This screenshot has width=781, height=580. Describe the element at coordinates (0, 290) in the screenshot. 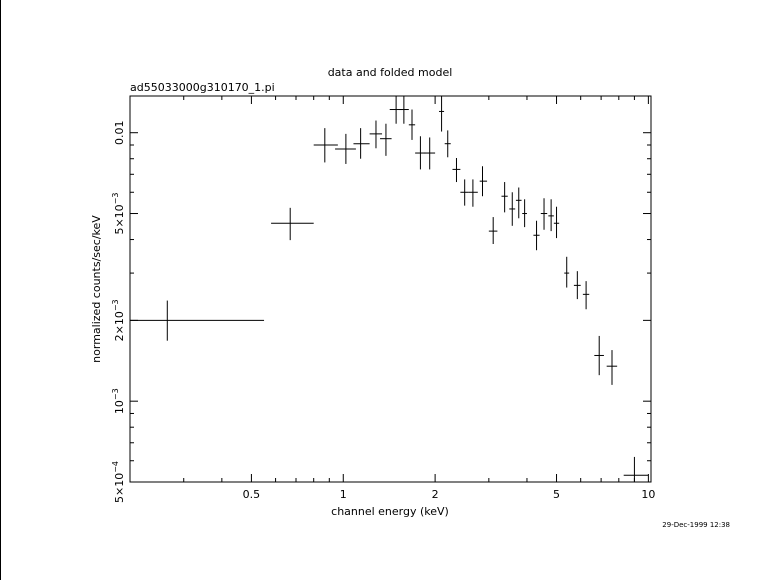

I see `window-left-border` at that location.